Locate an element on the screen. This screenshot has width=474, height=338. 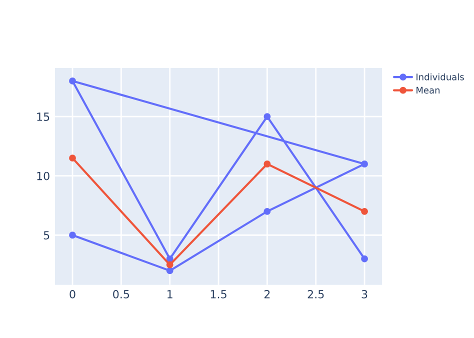
y-tick-label: 5 is located at coordinates (47, 235).